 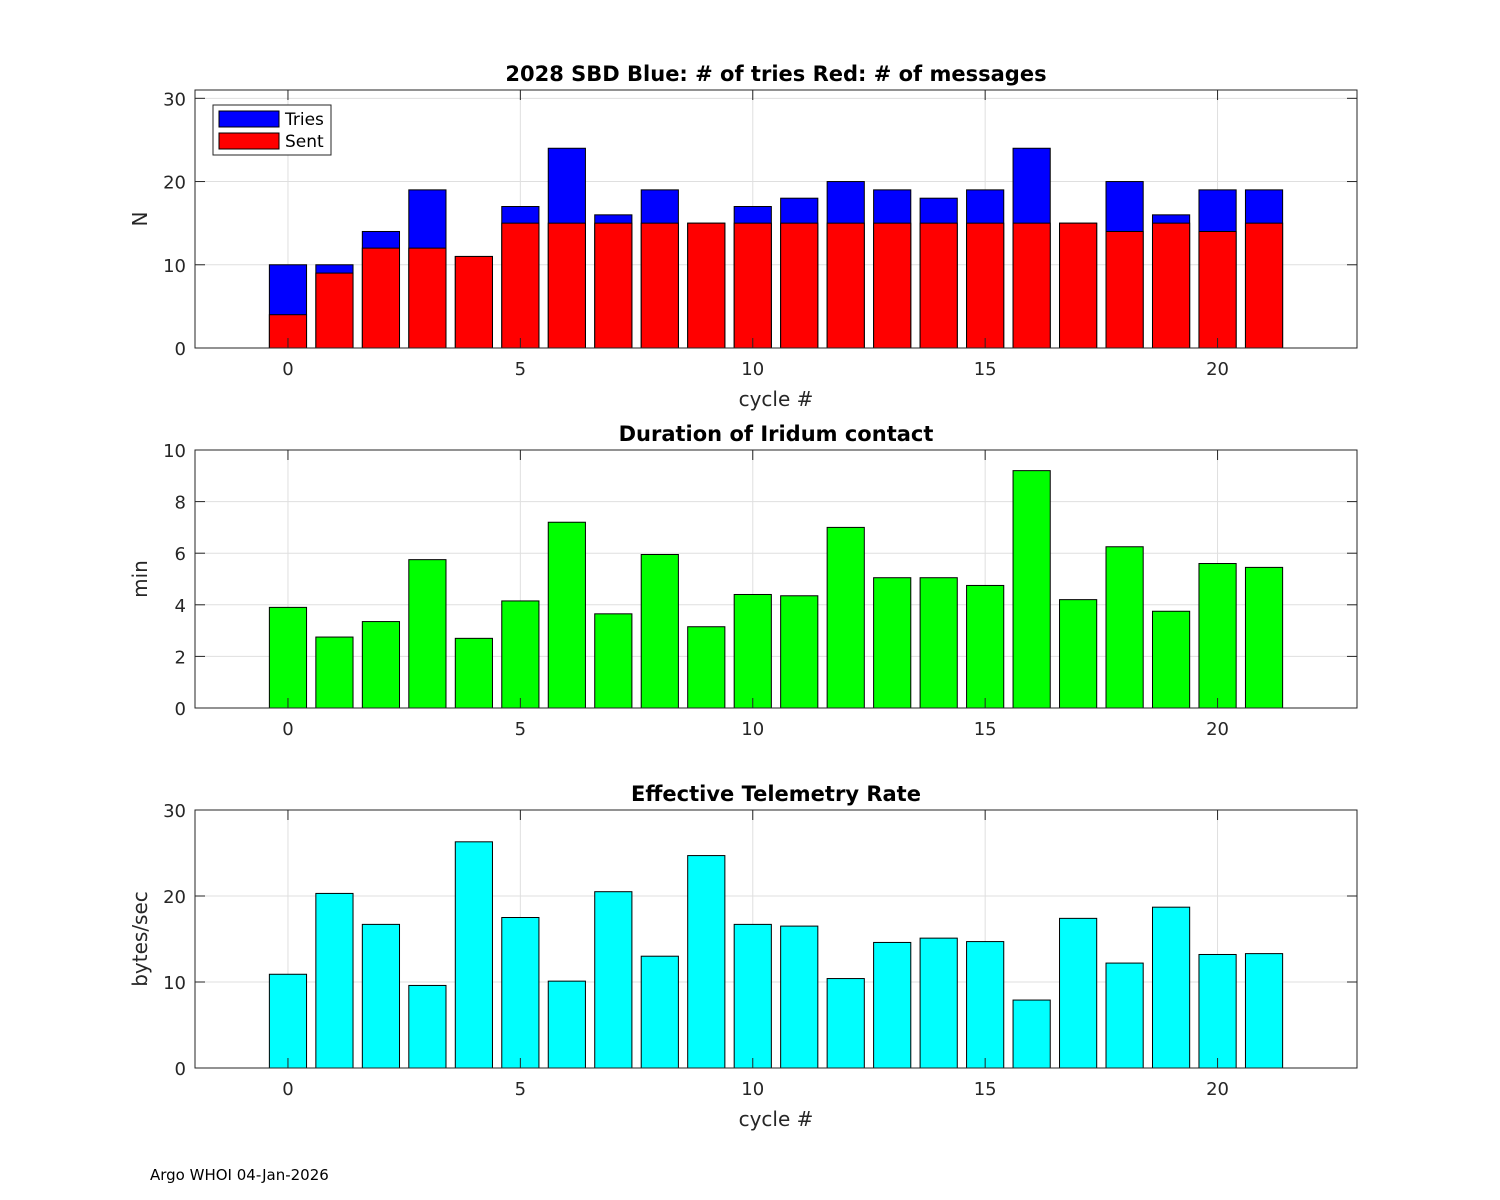 I want to click on y-tick-label: 2, so click(x=180, y=657).